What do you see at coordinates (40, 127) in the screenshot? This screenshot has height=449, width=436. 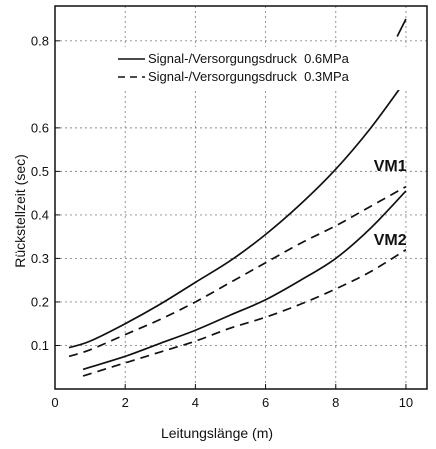 I see `y-tick-label: 0.6` at bounding box center [40, 127].